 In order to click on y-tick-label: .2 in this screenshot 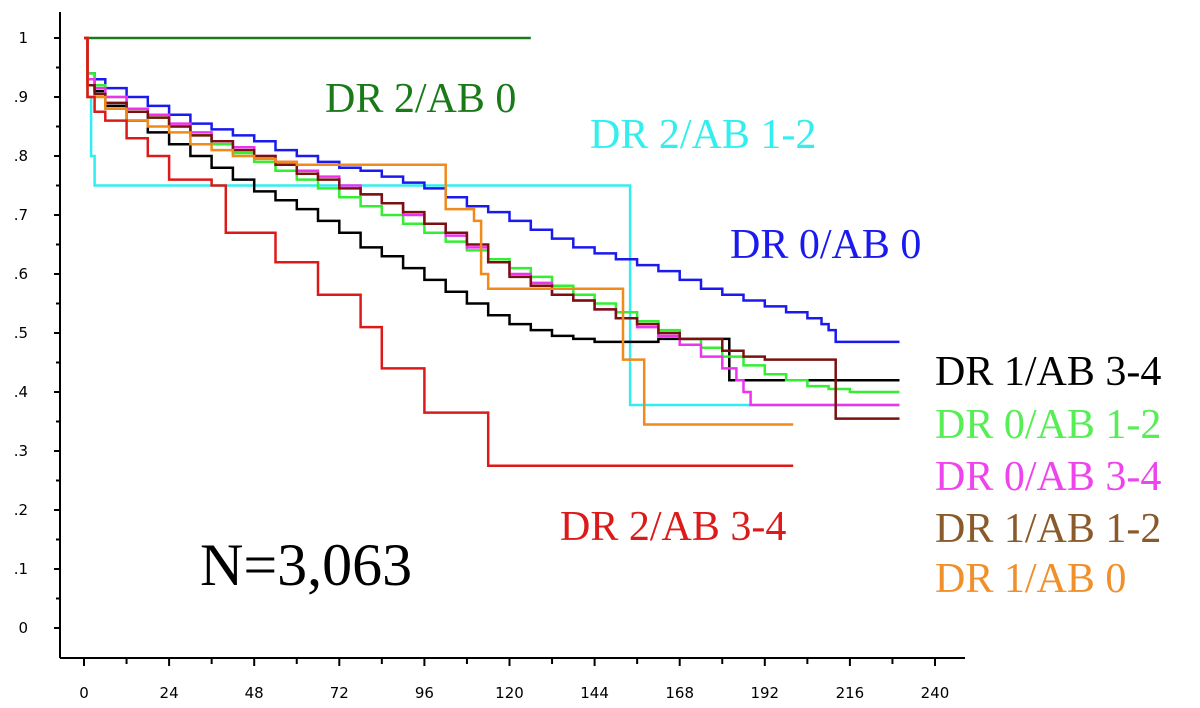, I will do `click(21, 510)`.